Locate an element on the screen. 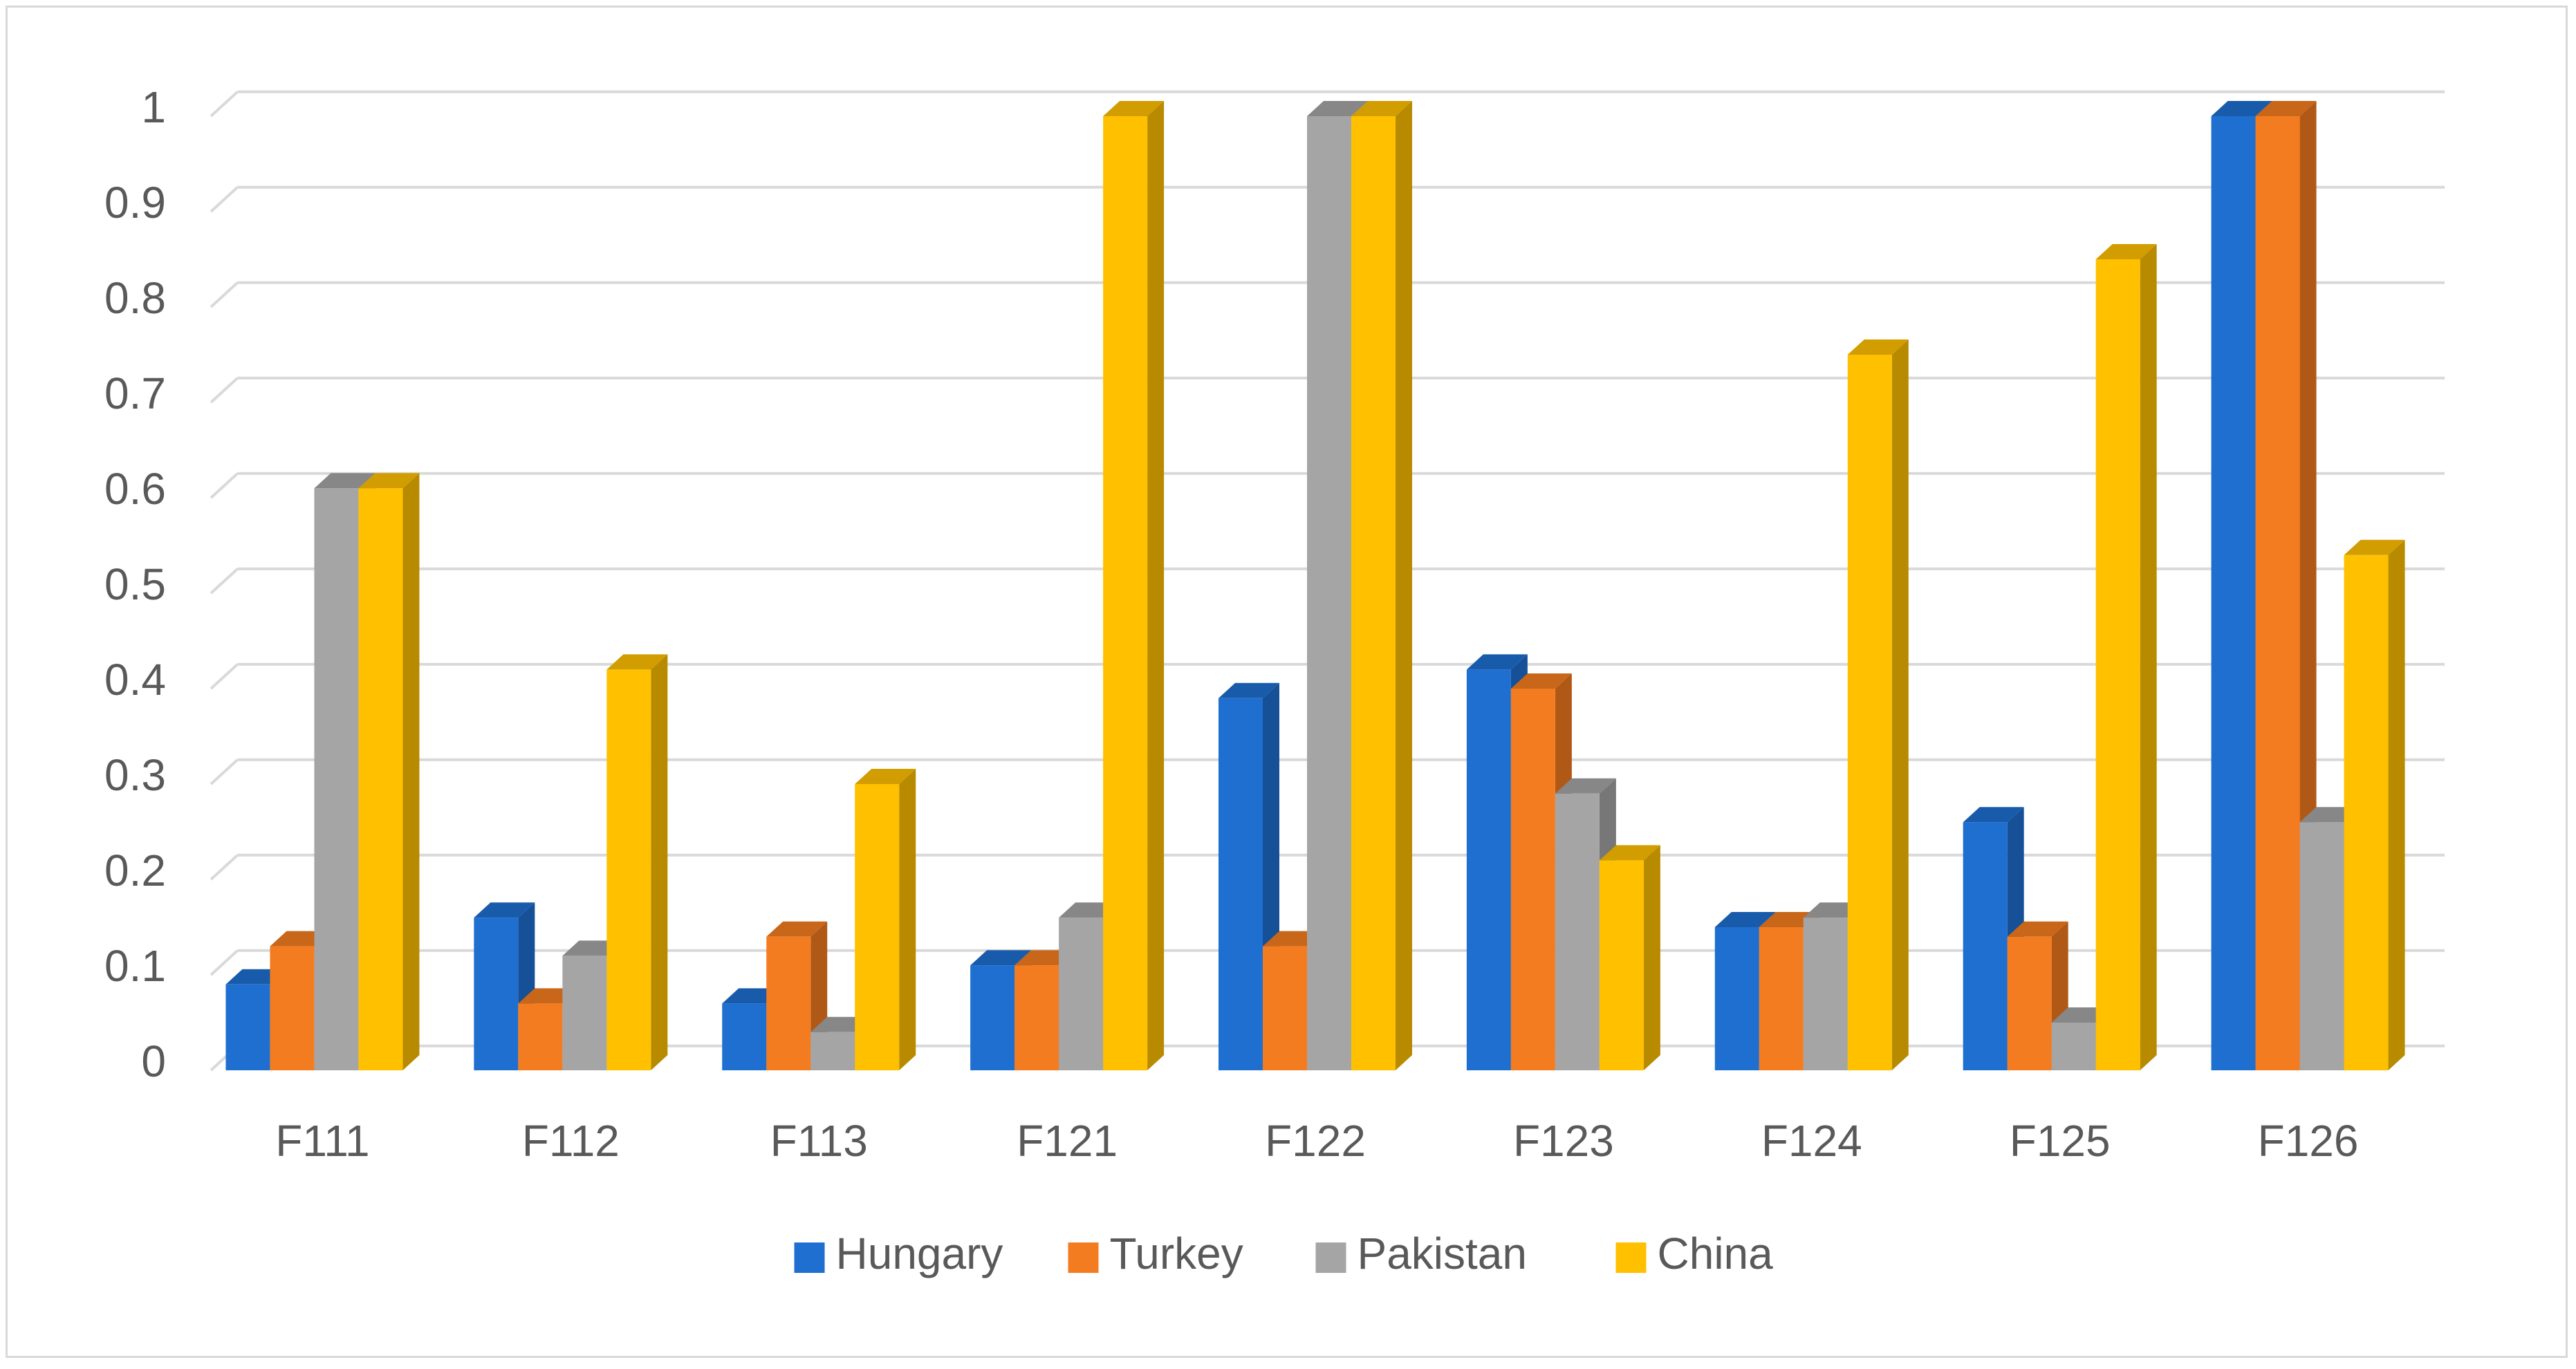  x-category-label: F111 is located at coordinates (322, 1141).